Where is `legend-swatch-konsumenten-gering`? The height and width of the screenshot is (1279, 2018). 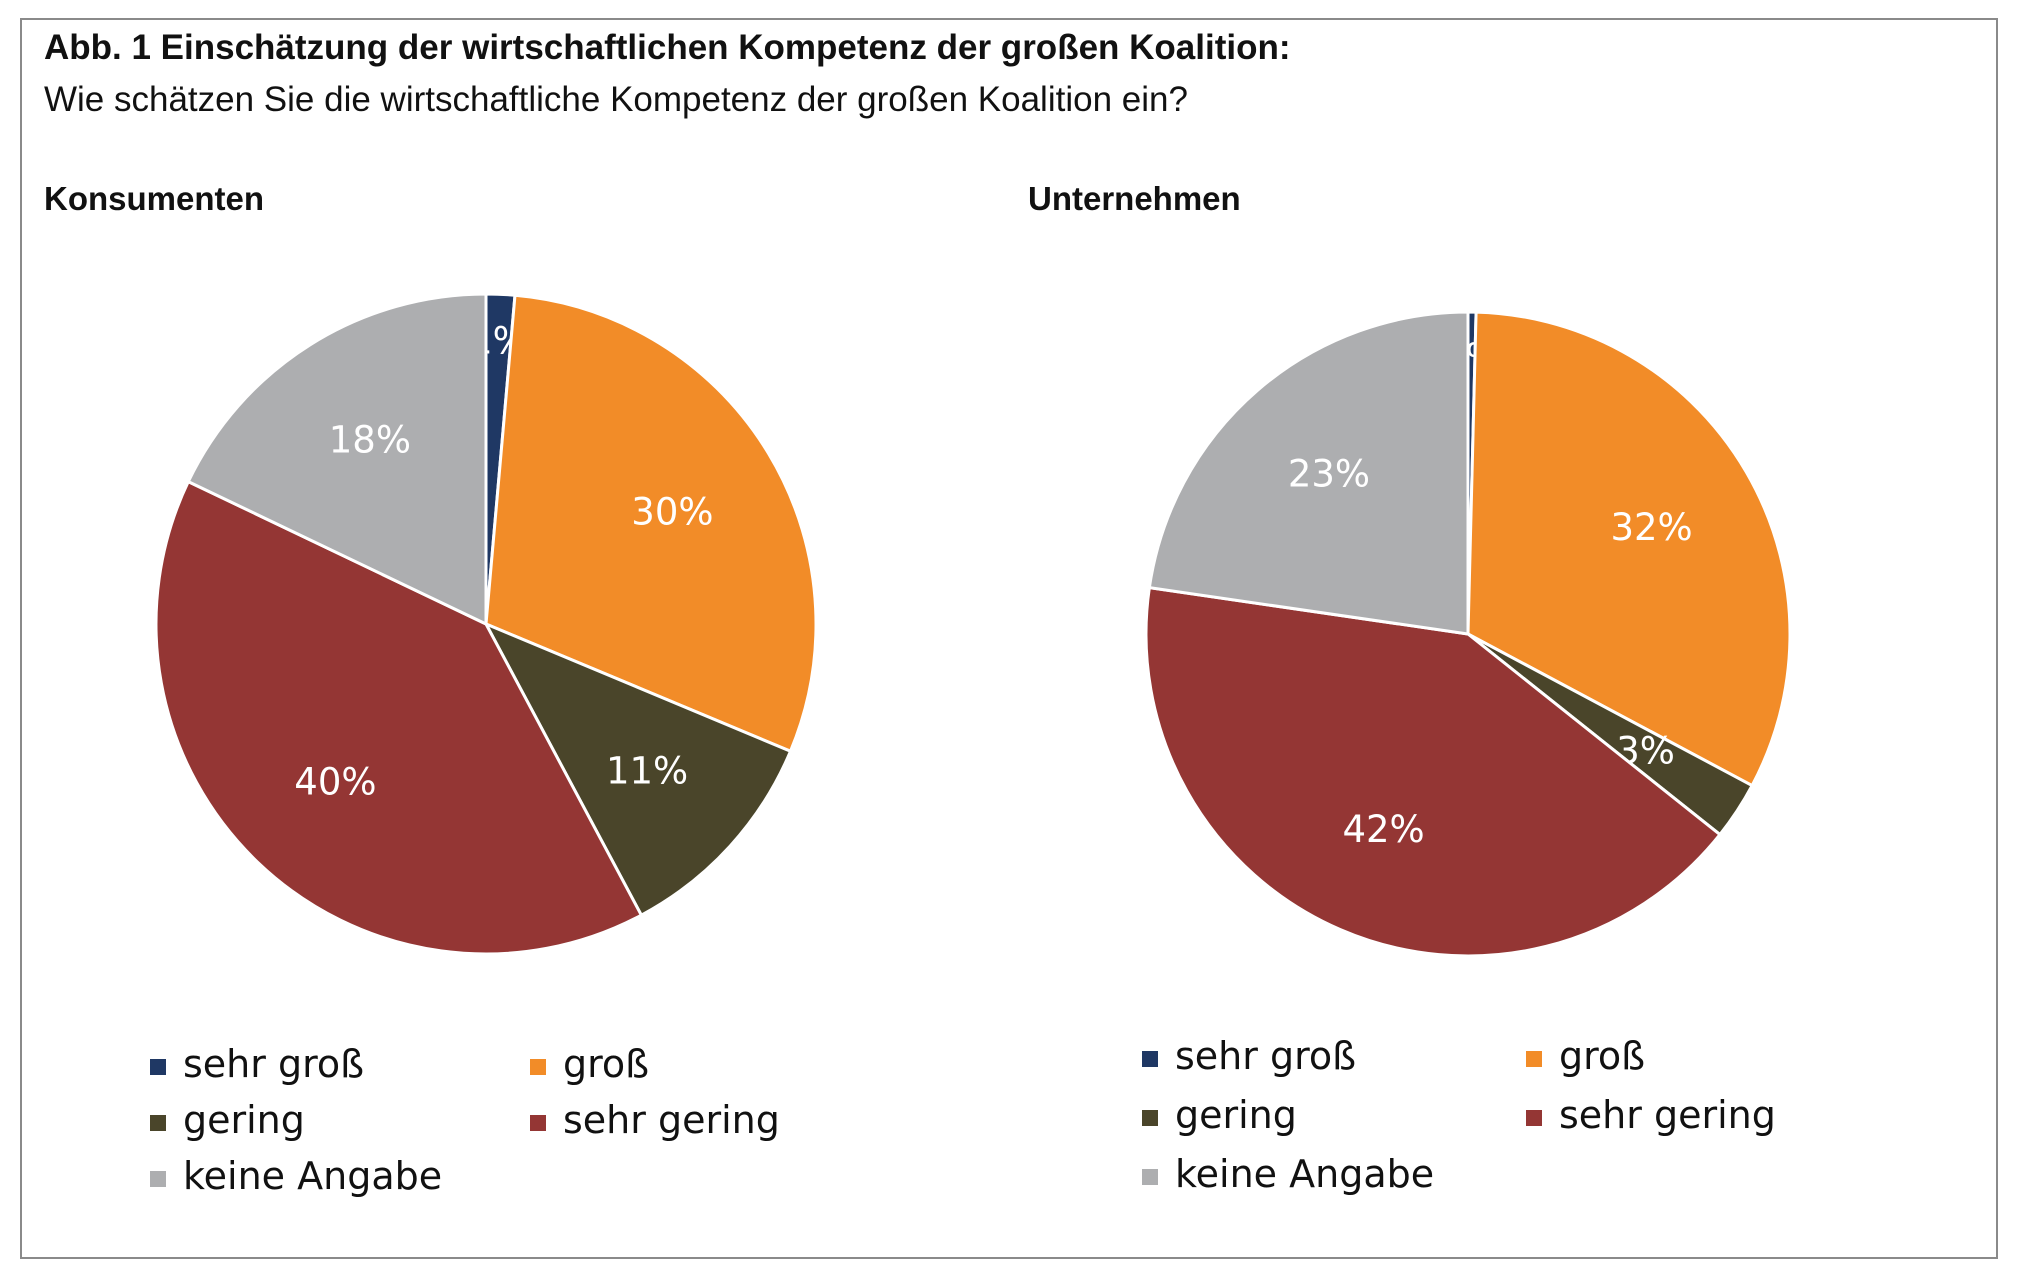
legend-swatch-konsumenten-gering is located at coordinates (158, 1123).